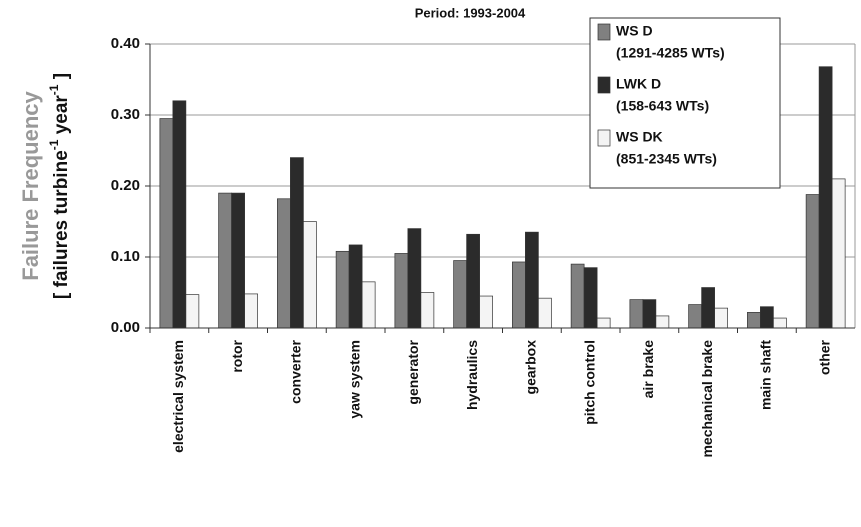  What do you see at coordinates (237, 355) in the screenshot?
I see `x-tick-label: rotor` at bounding box center [237, 355].